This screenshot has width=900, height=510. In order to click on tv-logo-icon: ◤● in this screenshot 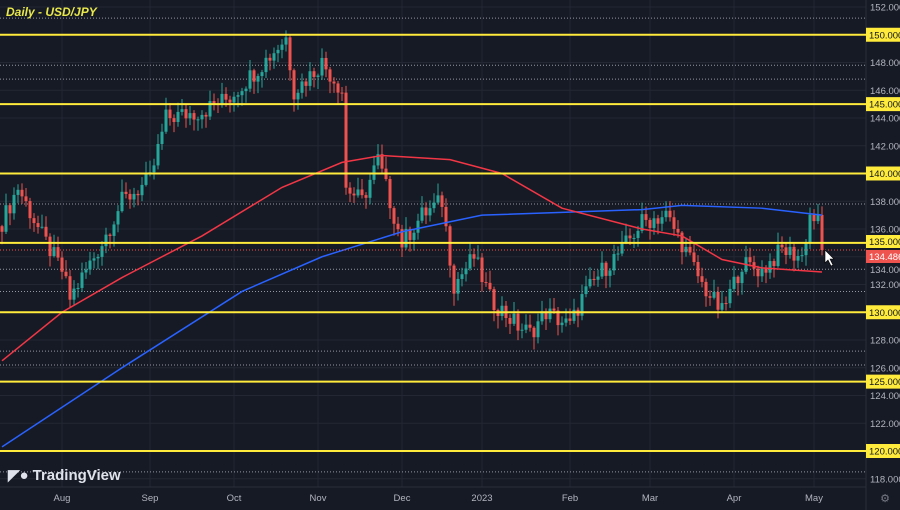, I will do `click(18, 475)`.